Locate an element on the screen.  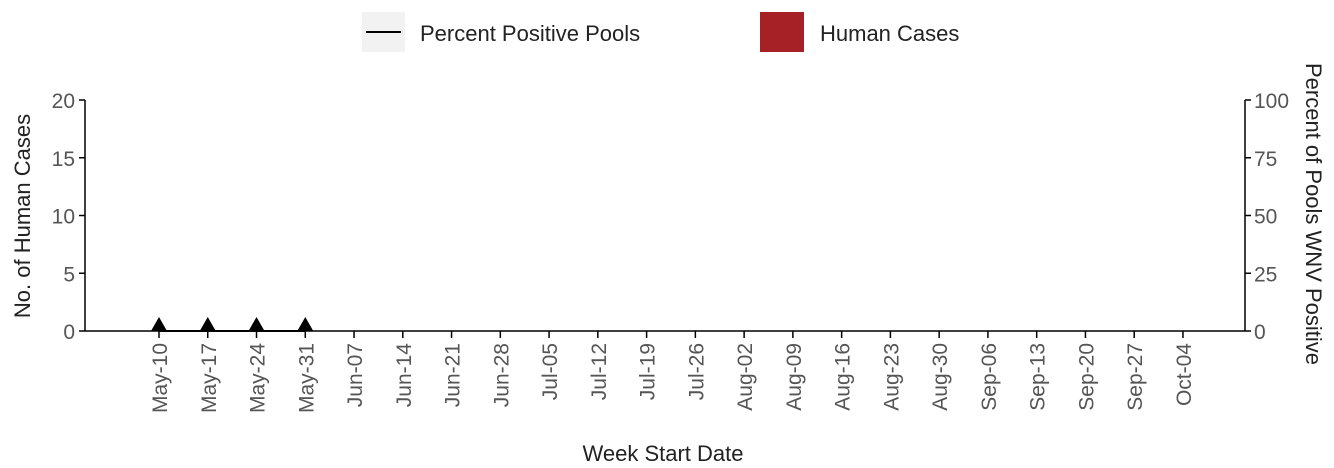
x-tick-label: Sep-27 is located at coordinates (1135, 377).